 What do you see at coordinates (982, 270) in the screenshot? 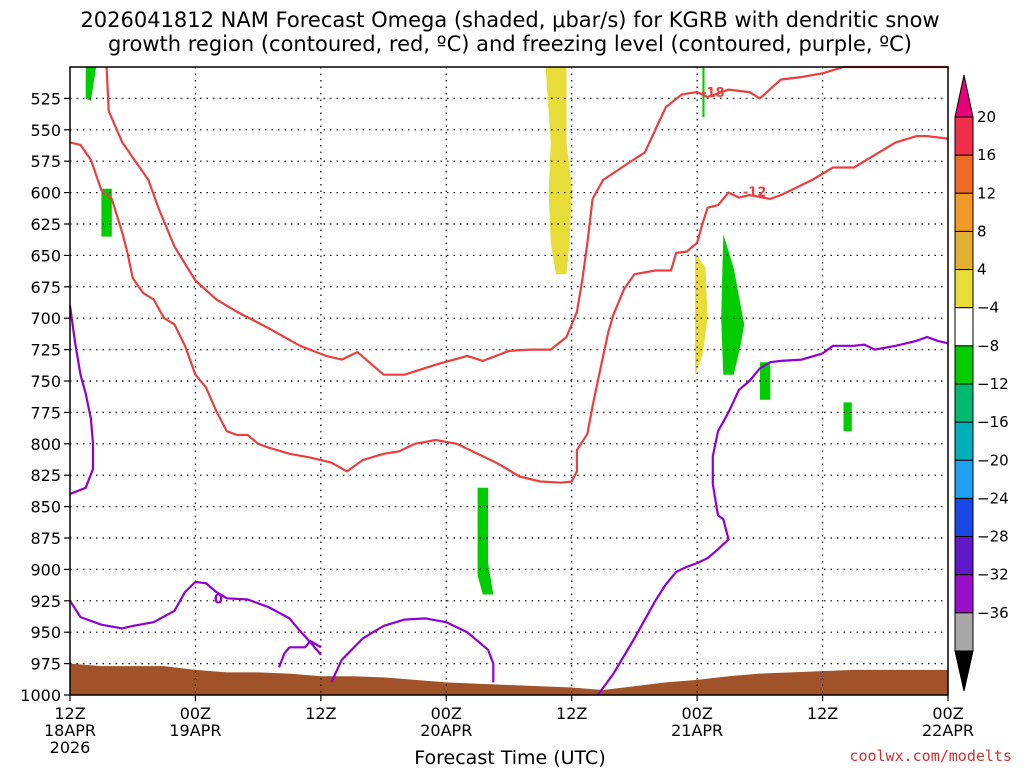
I see `colorbar-label: 4` at bounding box center [982, 270].